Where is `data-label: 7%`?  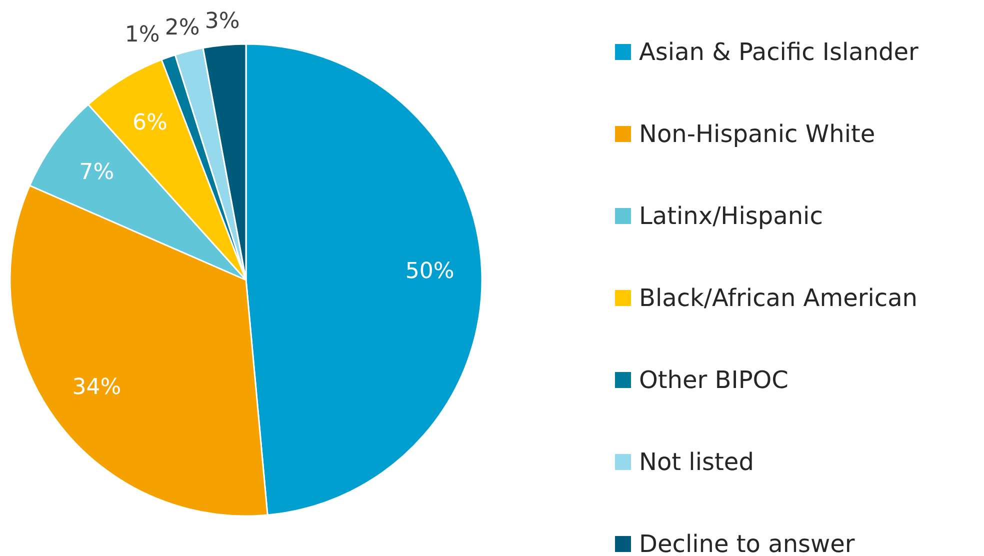
data-label: 7% is located at coordinates (96, 172).